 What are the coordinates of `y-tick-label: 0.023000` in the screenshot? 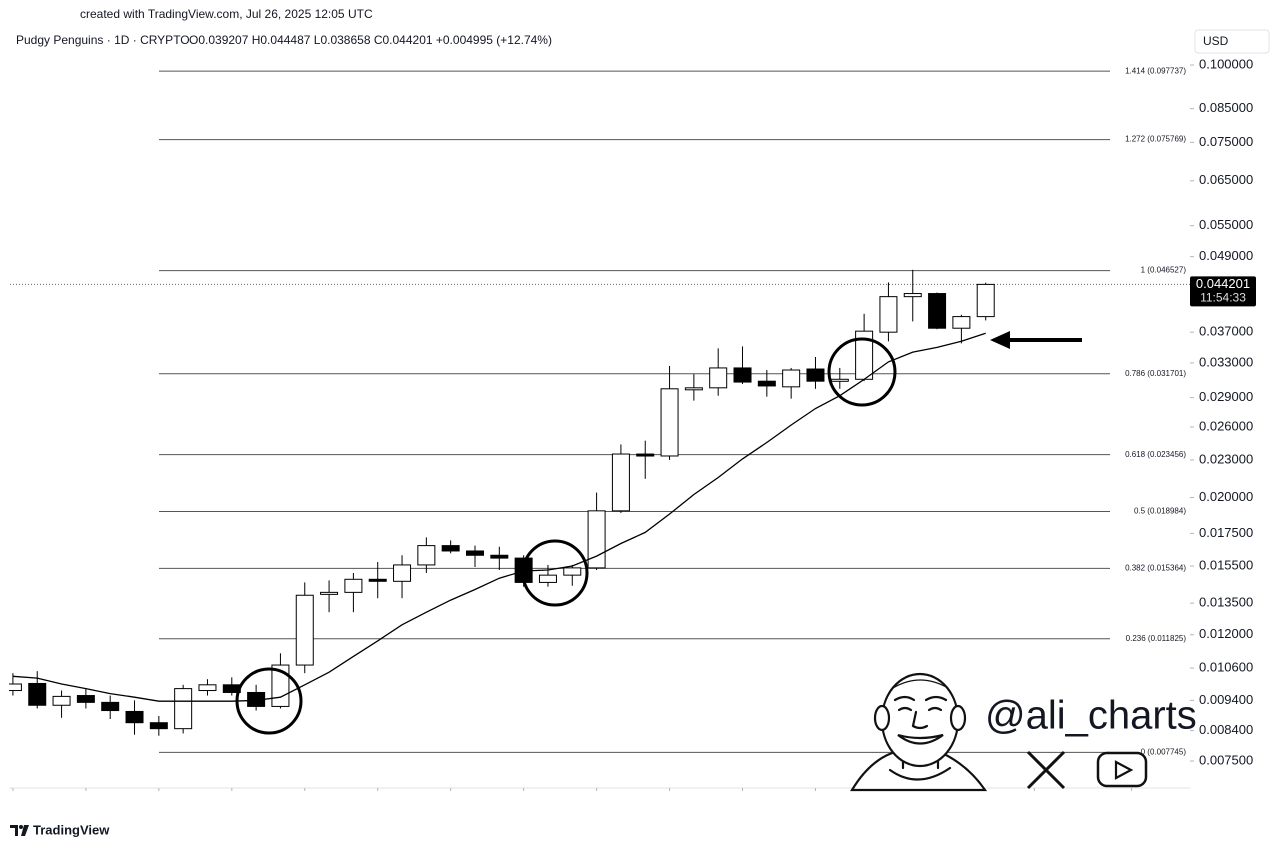 It's located at (1226, 458).